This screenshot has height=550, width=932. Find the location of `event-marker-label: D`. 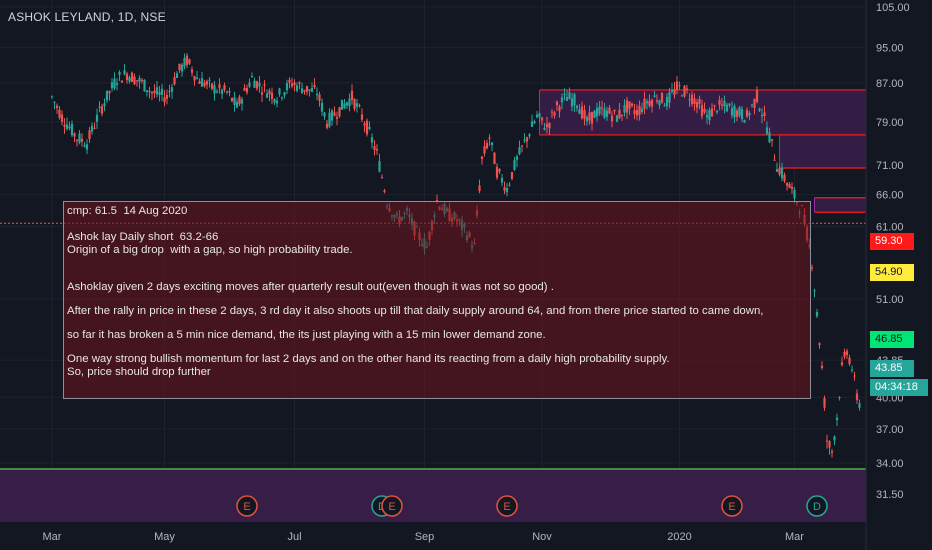

event-marker-label: D is located at coordinates (817, 507).